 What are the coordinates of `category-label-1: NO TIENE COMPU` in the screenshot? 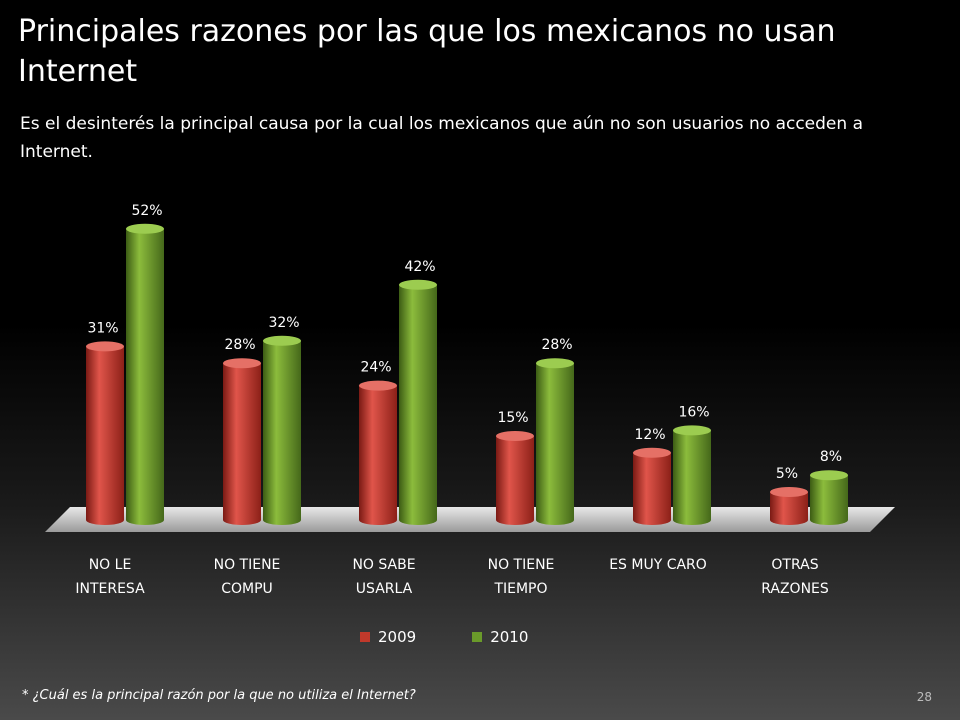 It's located at (247, 577).